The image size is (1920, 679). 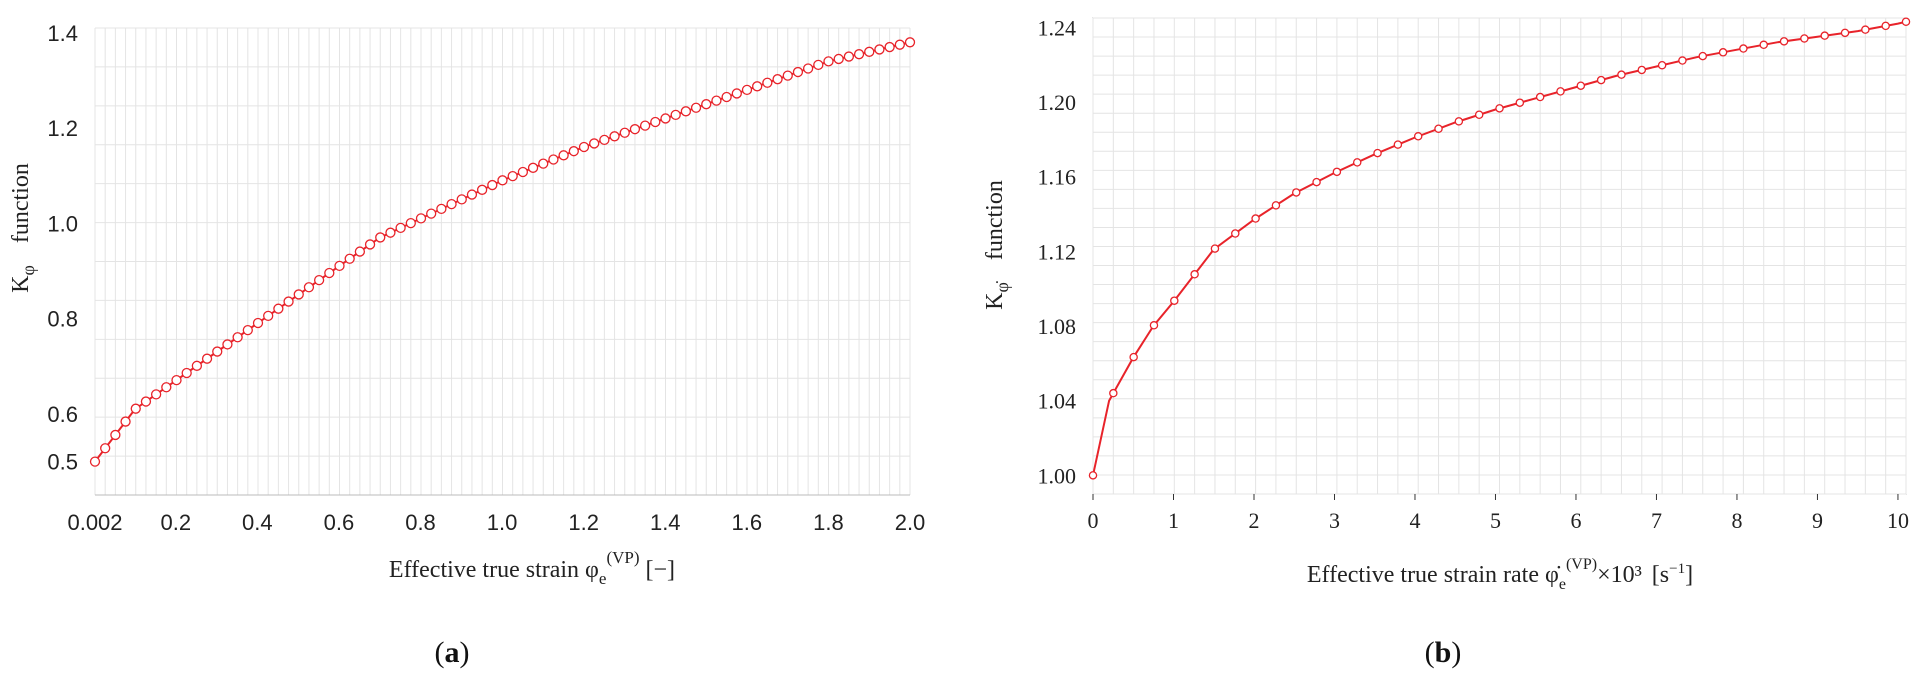 I want to click on chart-b-xlabel-unit-sup: −1, so click(x=1677, y=569).